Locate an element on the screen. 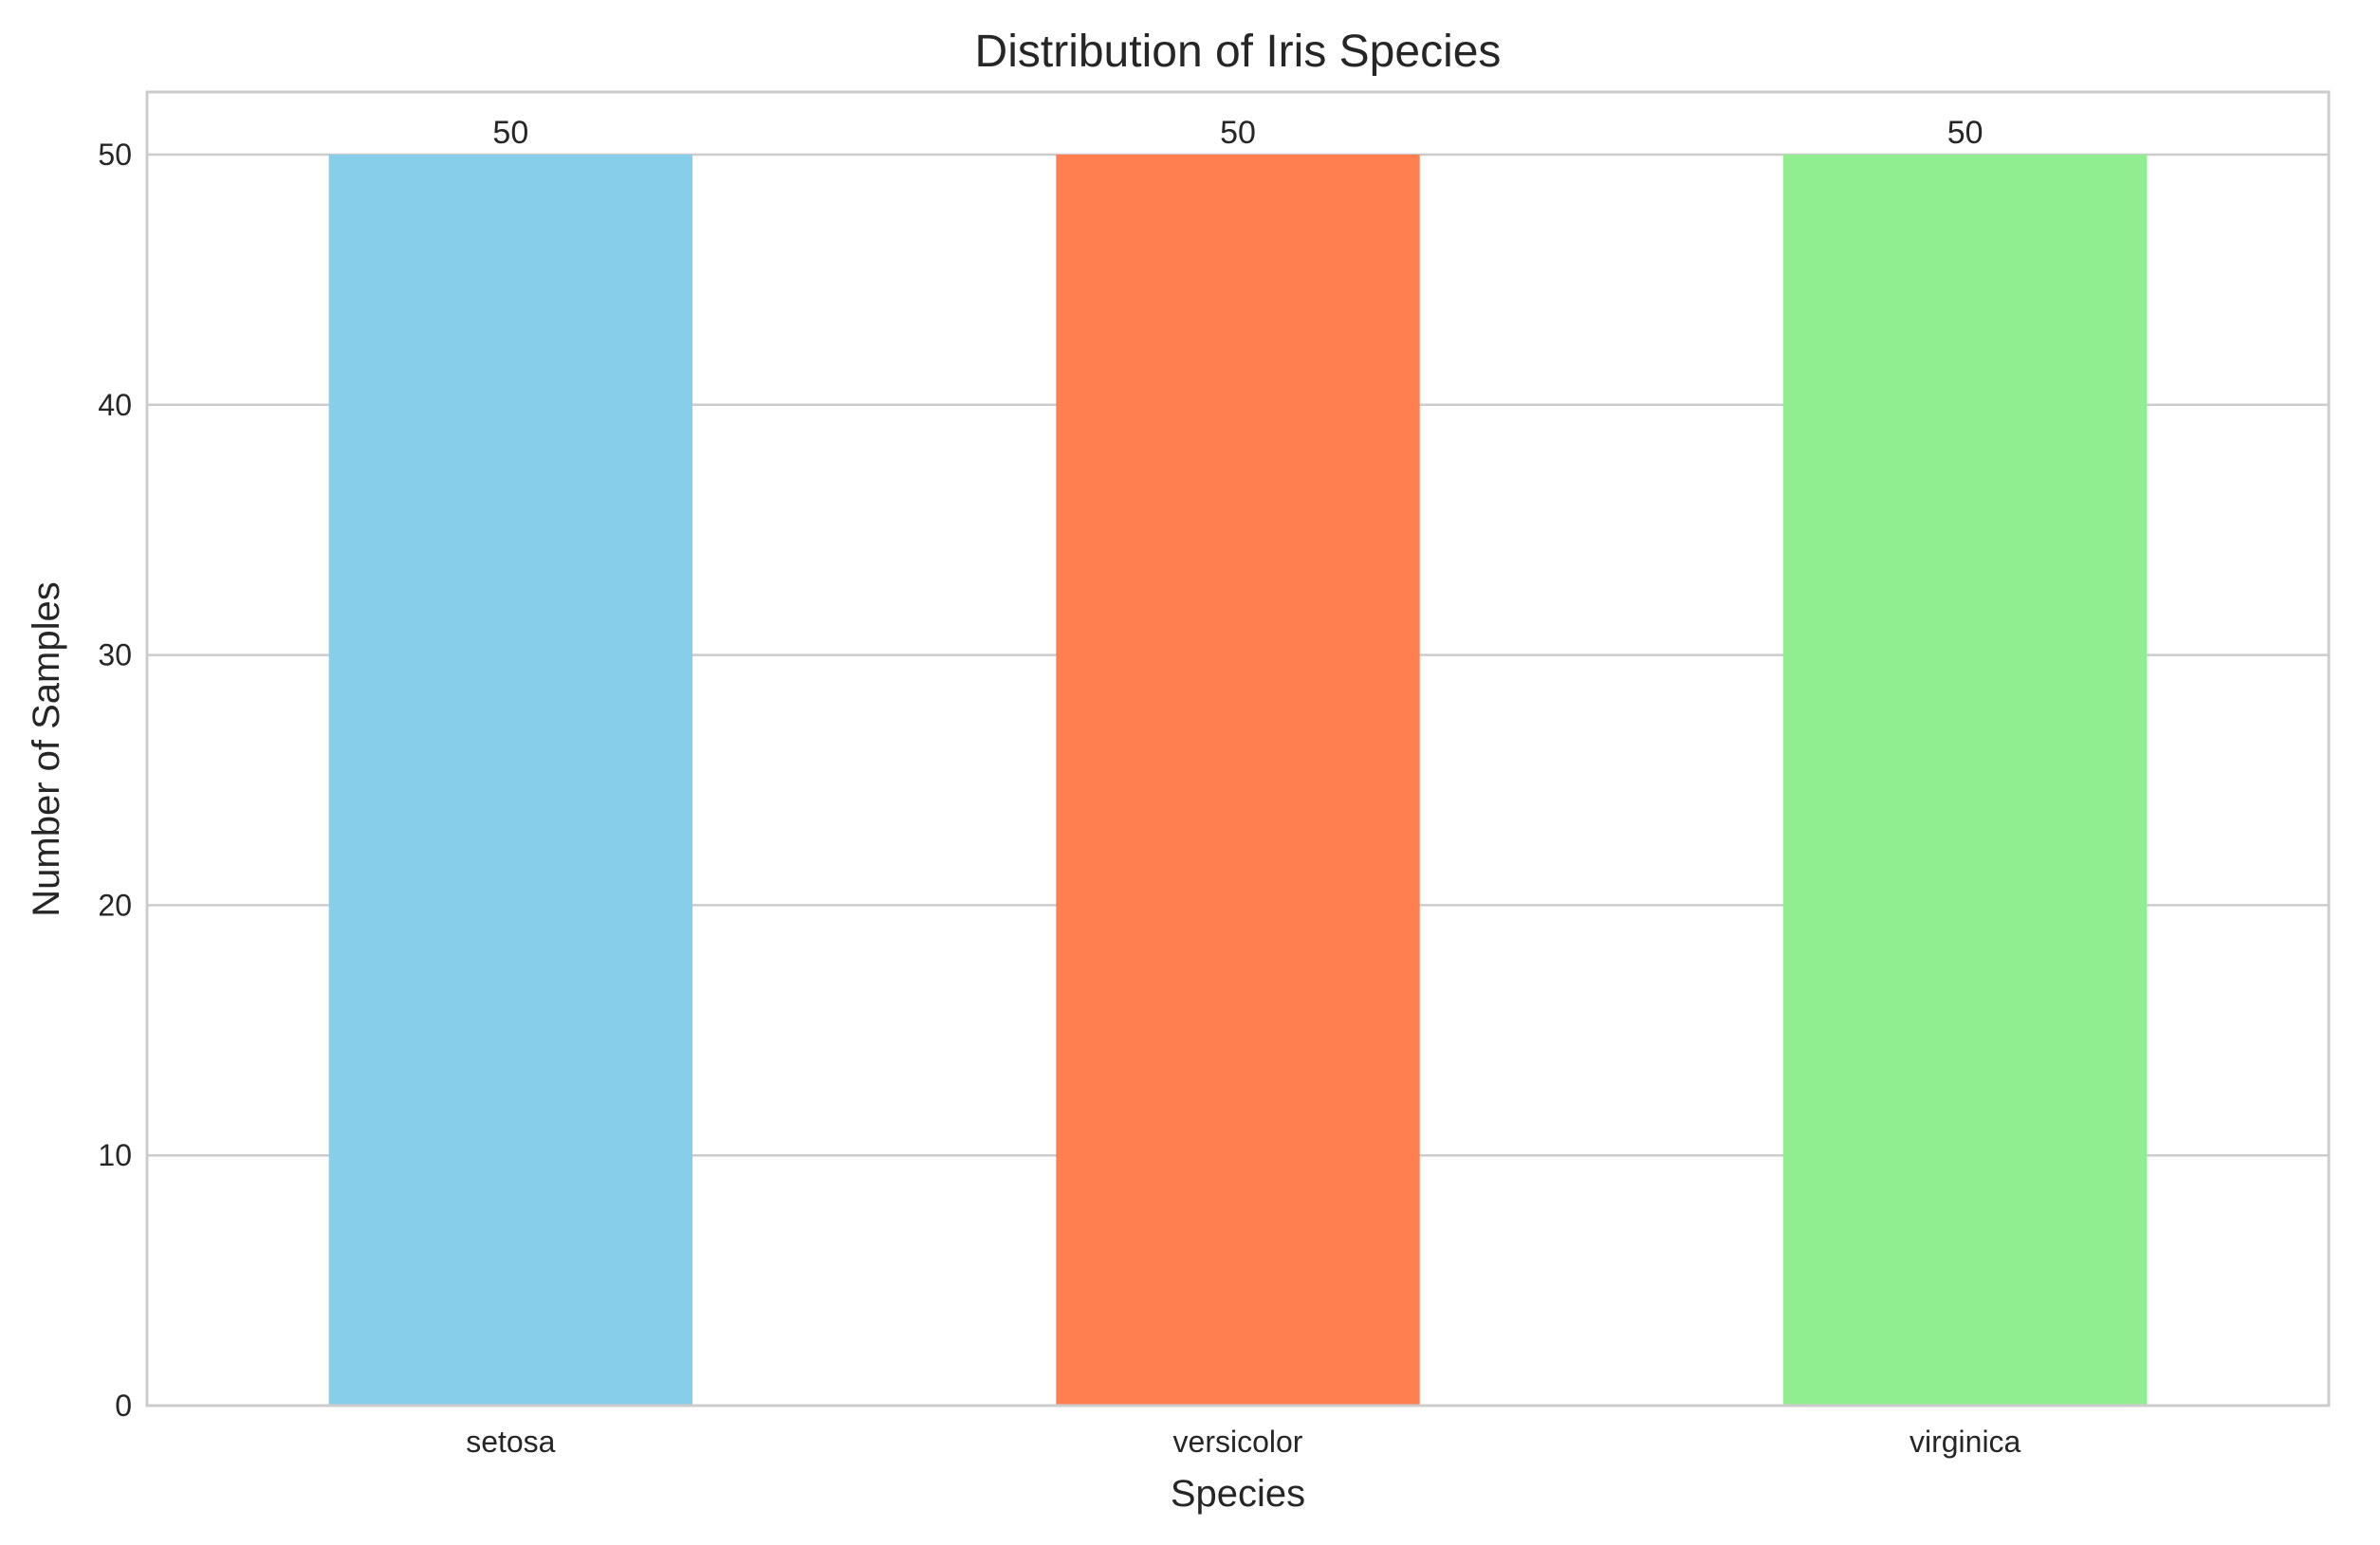 This screenshot has width=2380, height=1545. y-tick-label-0: 0 is located at coordinates (124, 1406).